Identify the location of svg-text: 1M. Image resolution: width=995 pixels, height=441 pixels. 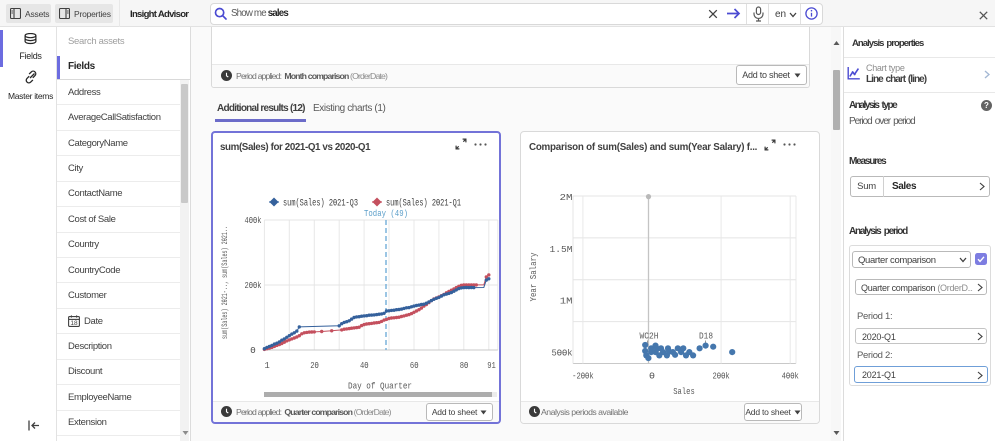
(566, 301).